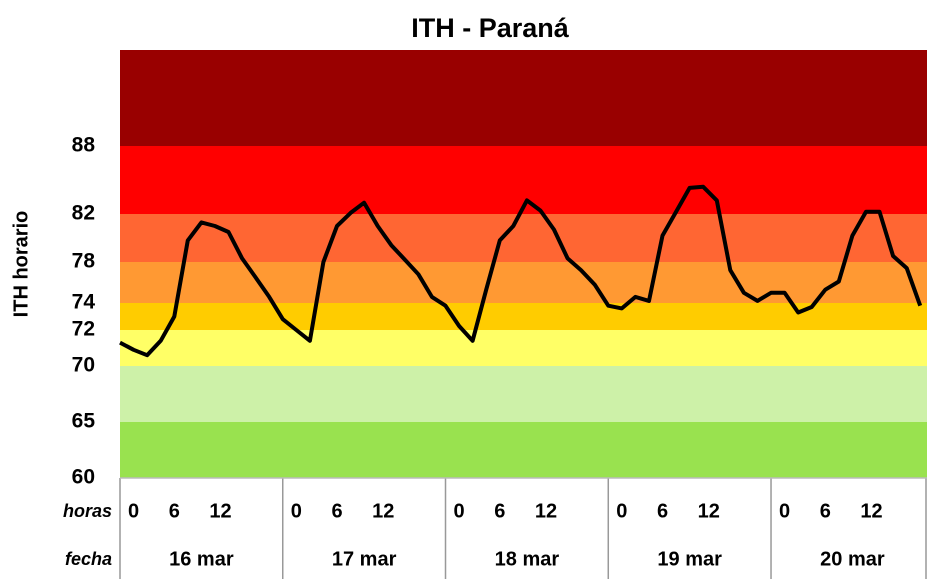  I want to click on y-tick-label: 82, so click(83, 213).